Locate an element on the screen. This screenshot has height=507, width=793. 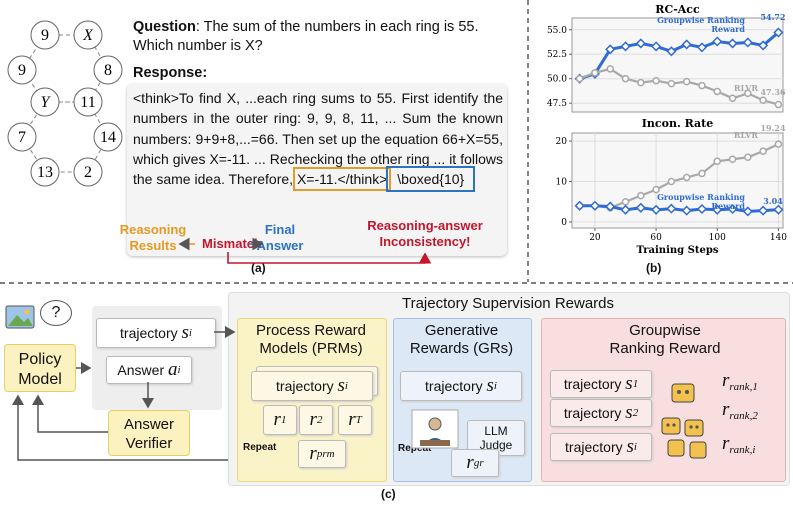
ring-node-label: 7 is located at coordinates (22, 137).